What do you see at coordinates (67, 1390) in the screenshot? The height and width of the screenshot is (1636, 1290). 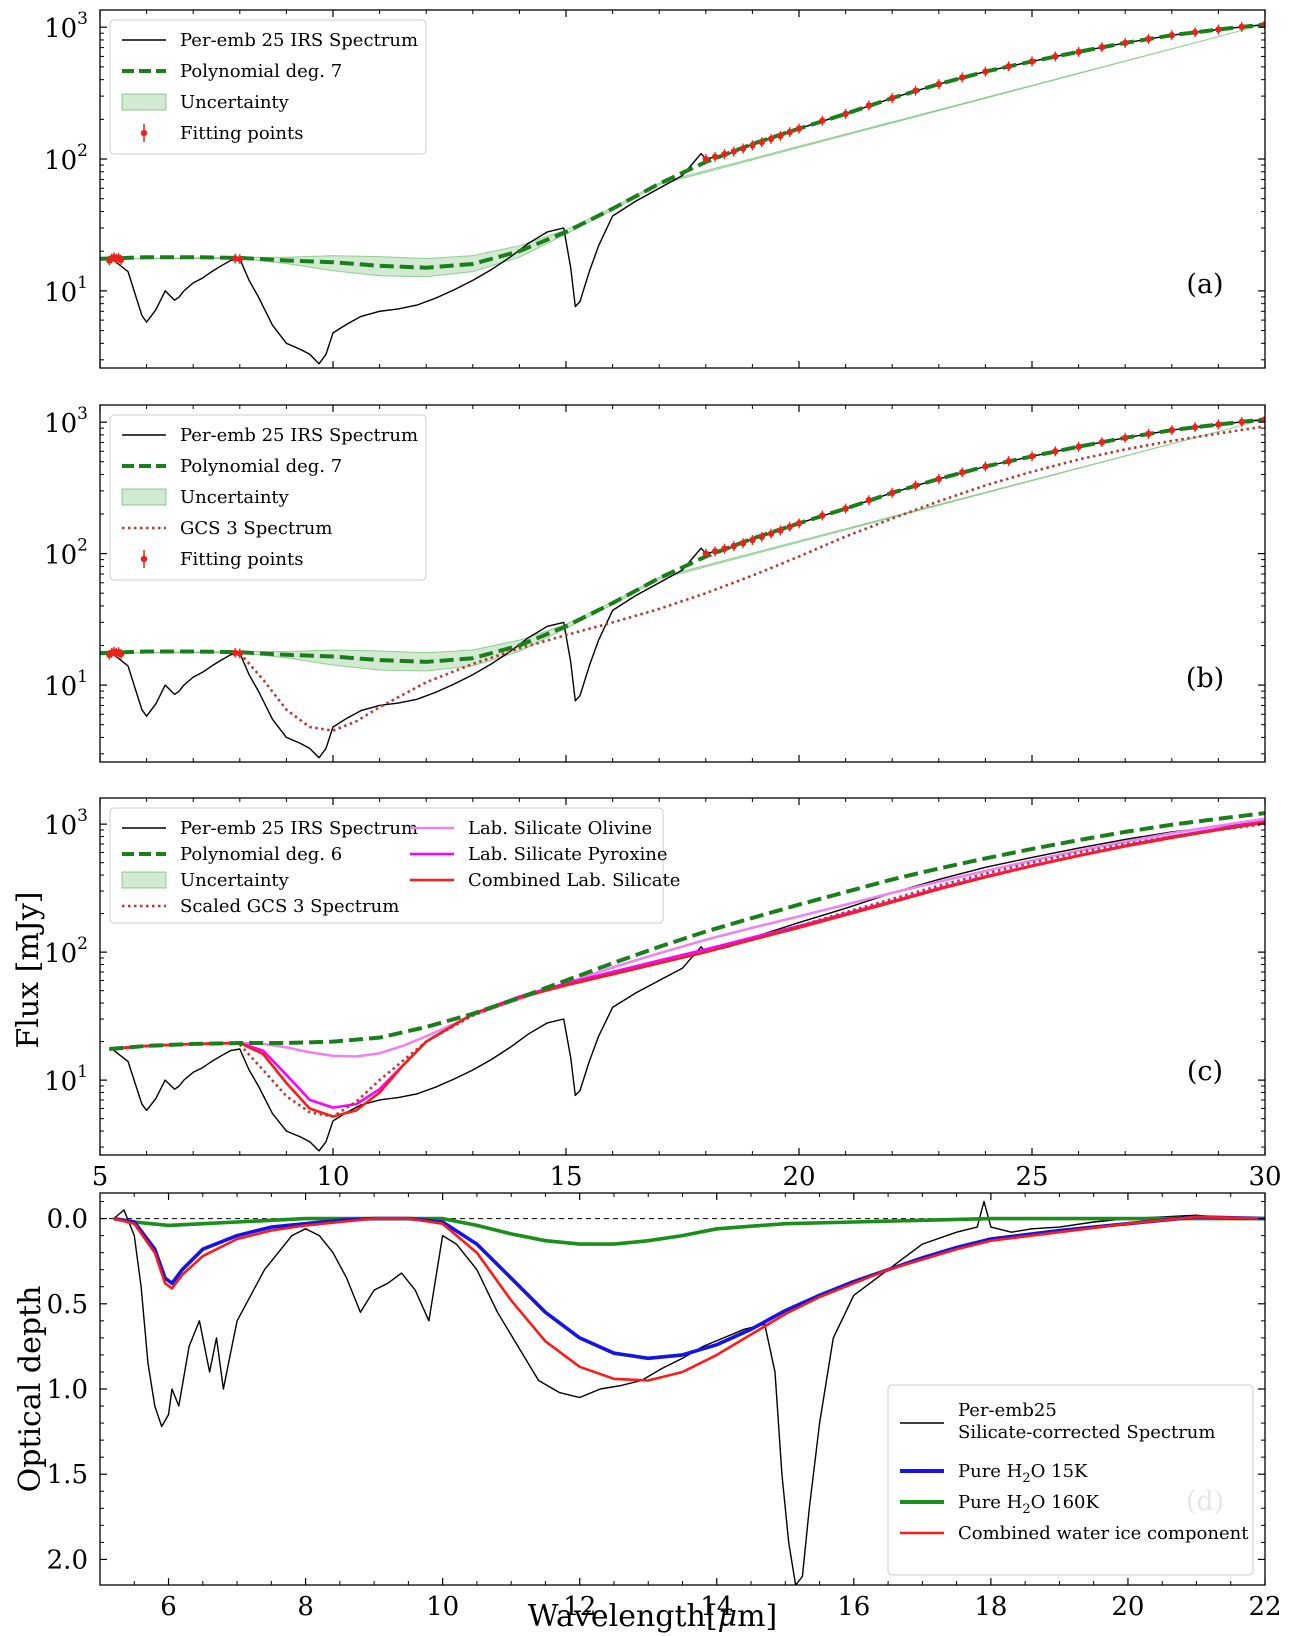 I see `y-tick-label: 1.0` at bounding box center [67, 1390].